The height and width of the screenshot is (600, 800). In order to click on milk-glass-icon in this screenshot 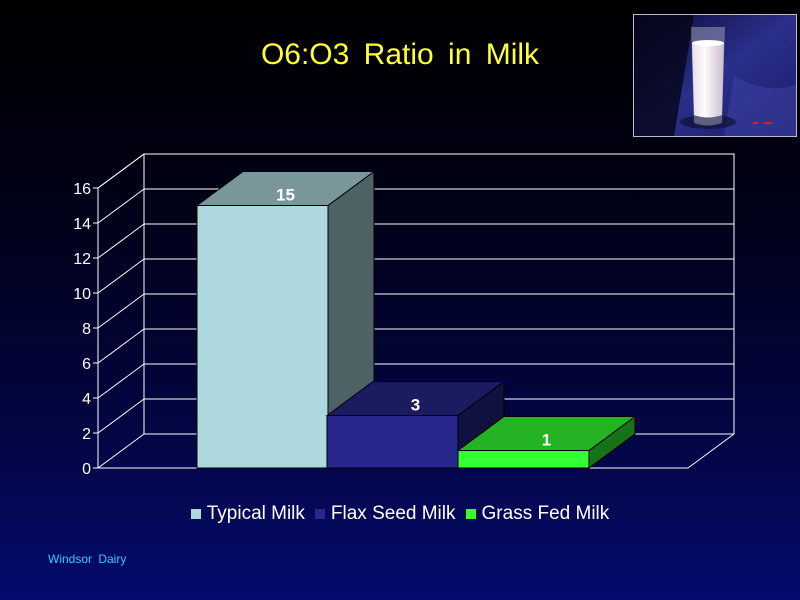, I will do `click(715, 75)`.